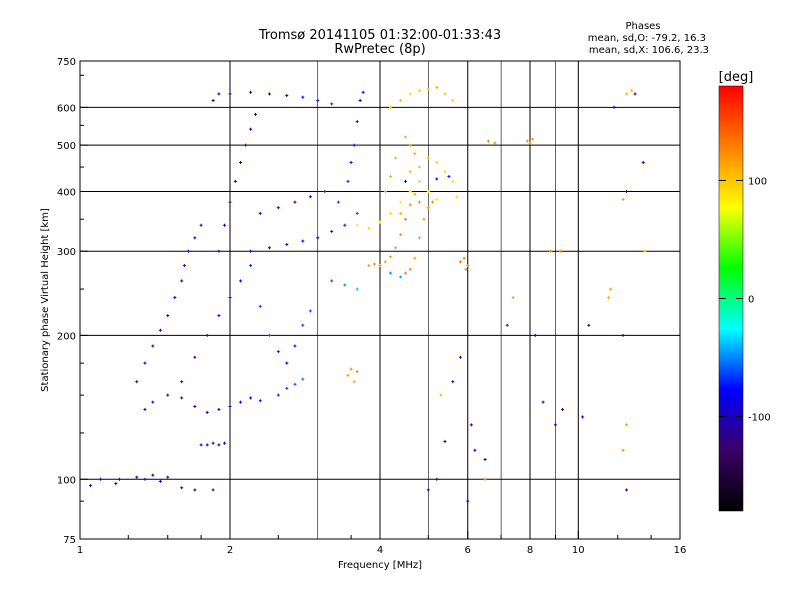 The image size is (800, 604). I want to click on colorbar-tick-label: 0, so click(751, 300).